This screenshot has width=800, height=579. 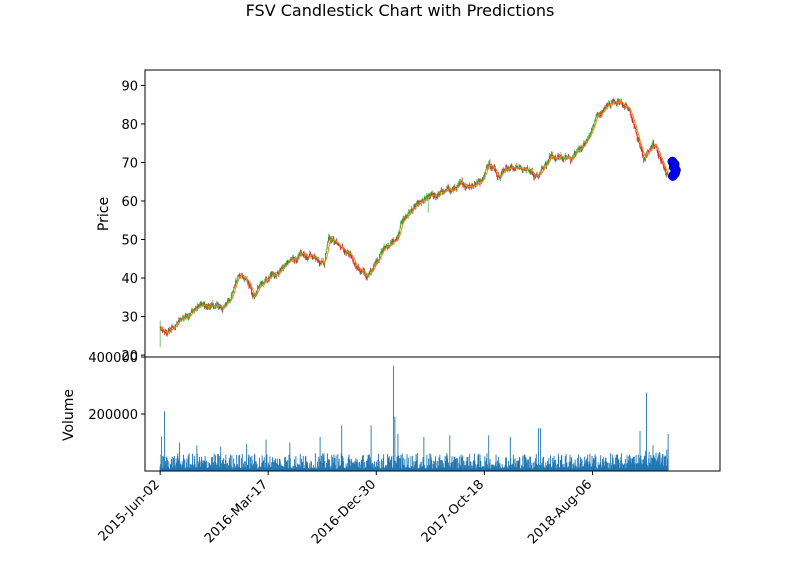 What do you see at coordinates (674, 168) in the screenshot?
I see `prediction-markers` at bounding box center [674, 168].